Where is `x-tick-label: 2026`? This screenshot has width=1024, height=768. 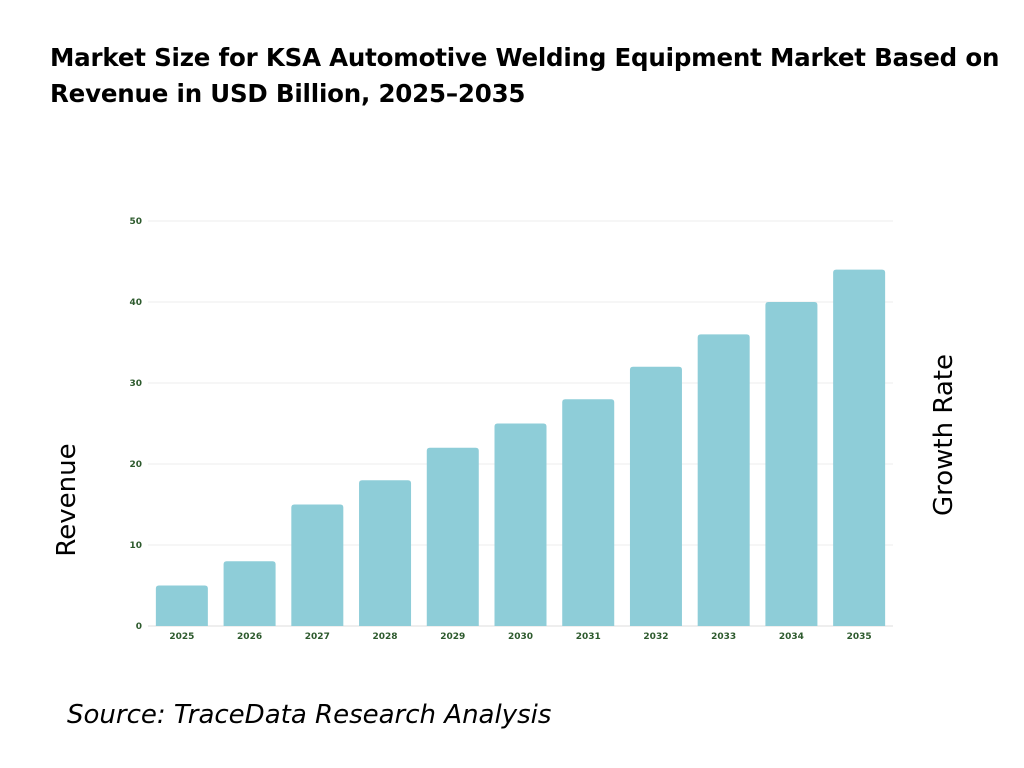 x-tick-label: 2026 is located at coordinates (249, 637).